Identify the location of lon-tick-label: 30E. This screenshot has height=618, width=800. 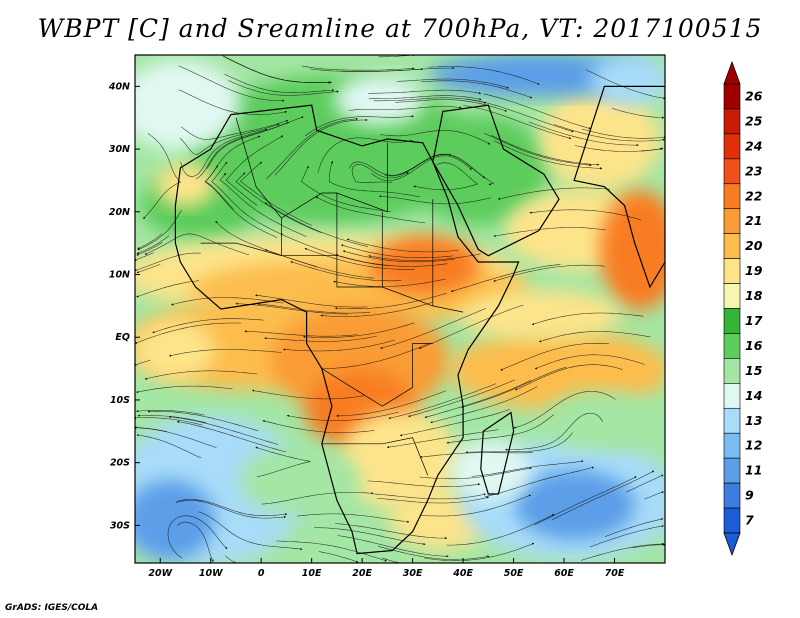
(413, 573).